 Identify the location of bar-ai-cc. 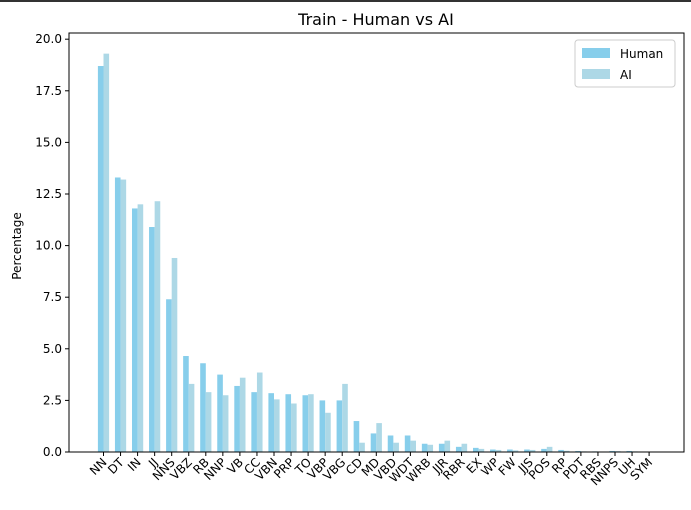
(259, 412).